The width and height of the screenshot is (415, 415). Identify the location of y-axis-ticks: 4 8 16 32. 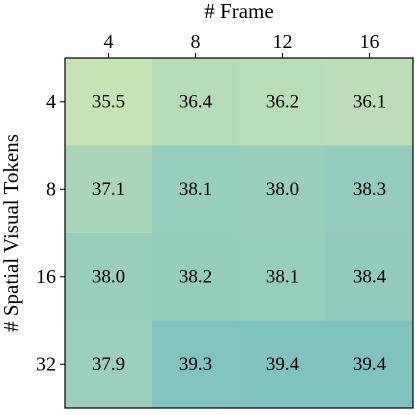
(50, 233).